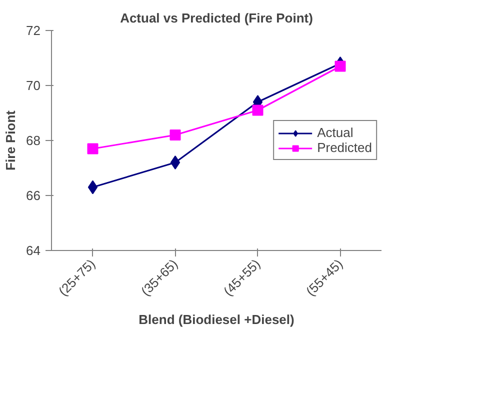 Image resolution: width=502 pixels, height=413 pixels. What do you see at coordinates (33, 30) in the screenshot?
I see `y-tick-label: 72` at bounding box center [33, 30].